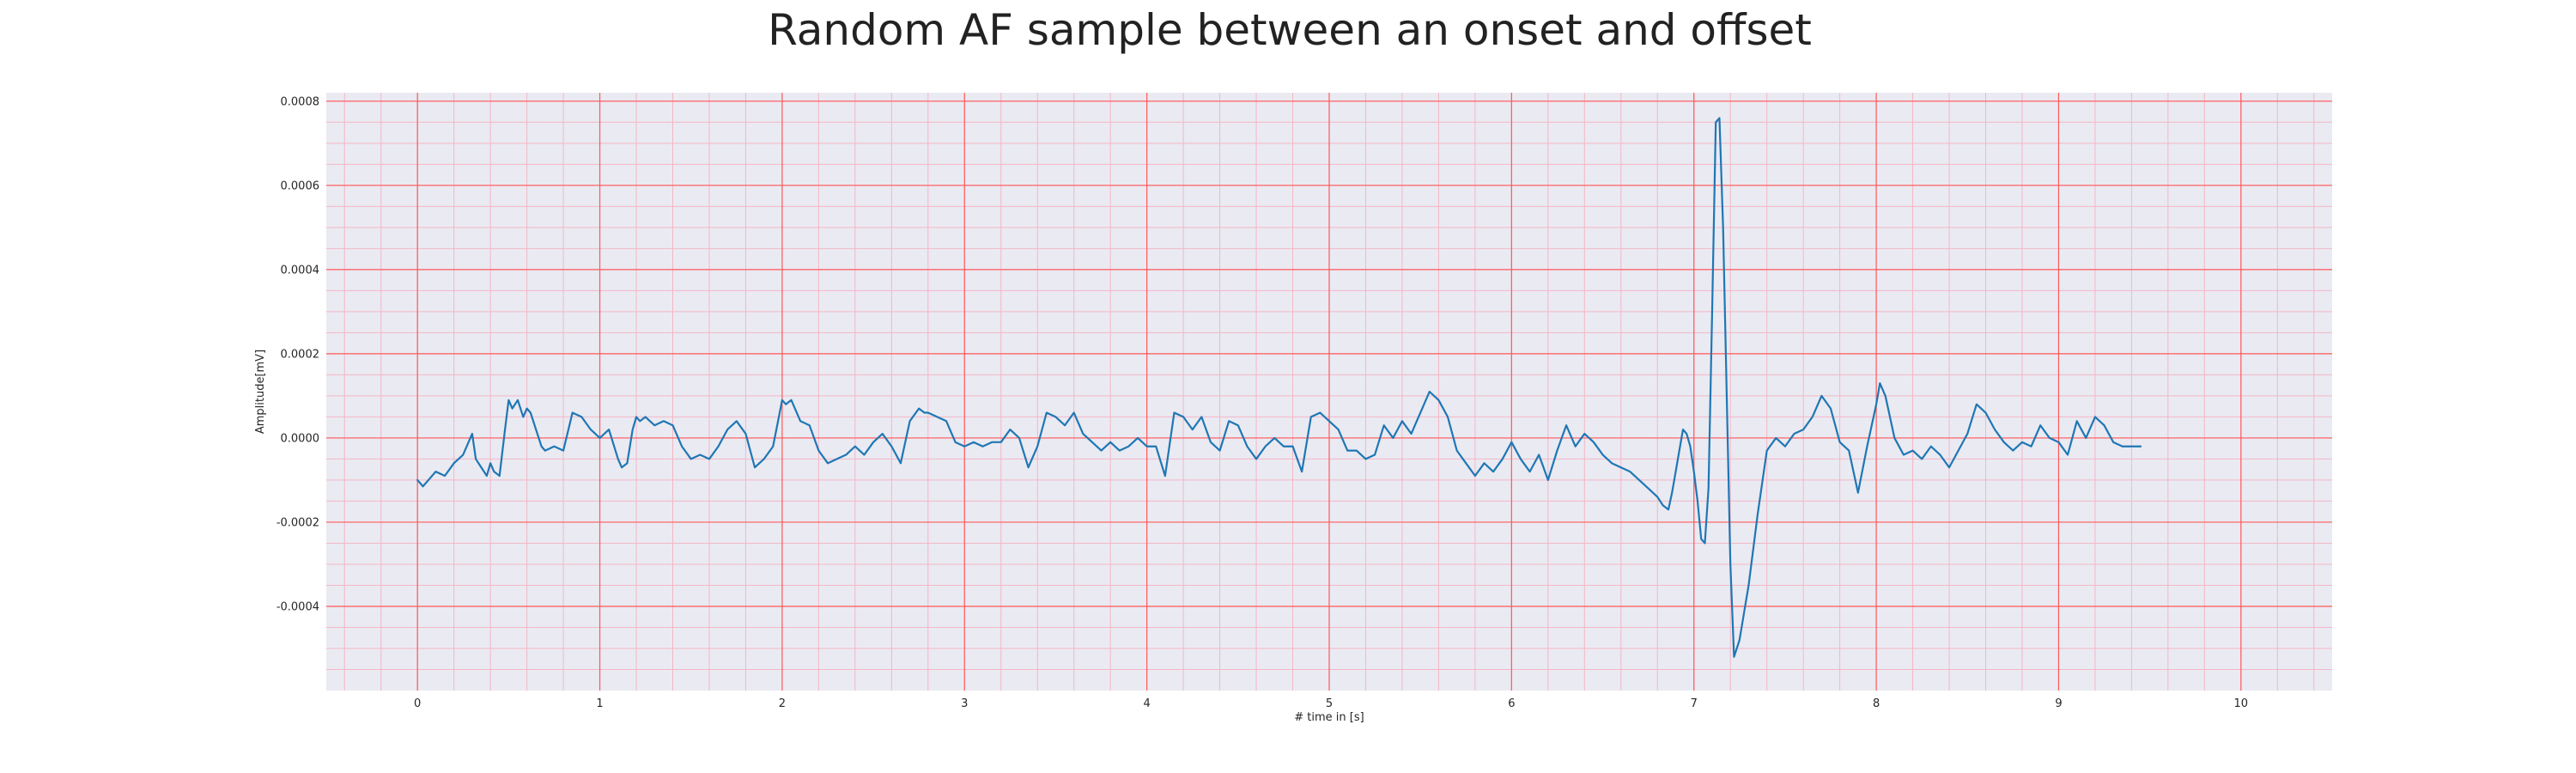  What do you see at coordinates (301, 438) in the screenshot?
I see `y-tick-label: 0.0000` at bounding box center [301, 438].